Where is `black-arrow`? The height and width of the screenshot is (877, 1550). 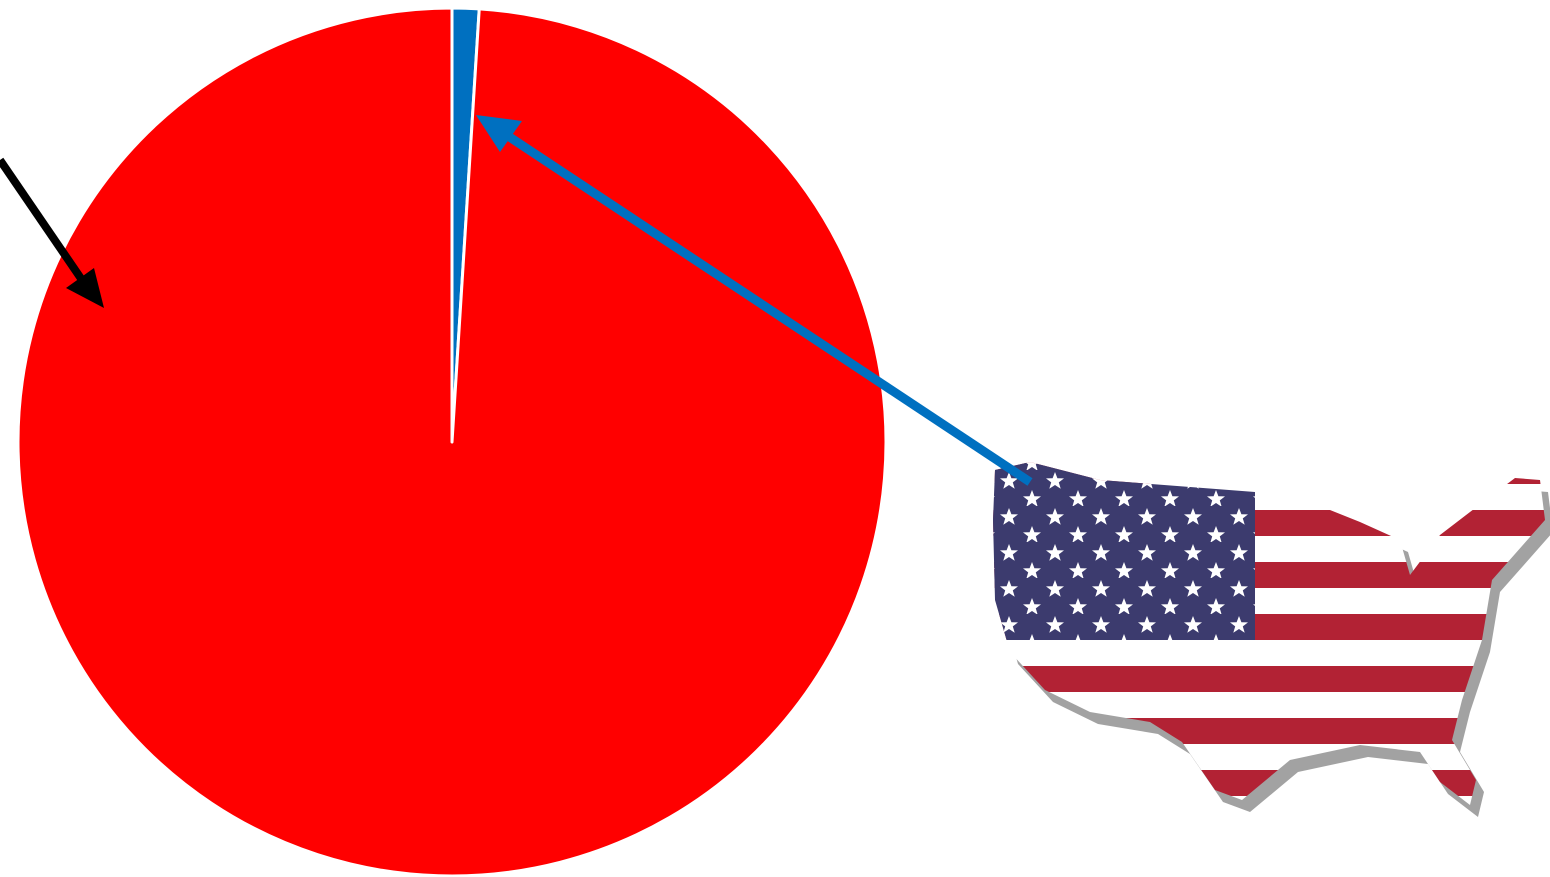
black-arrow is located at coordinates (52, 232).